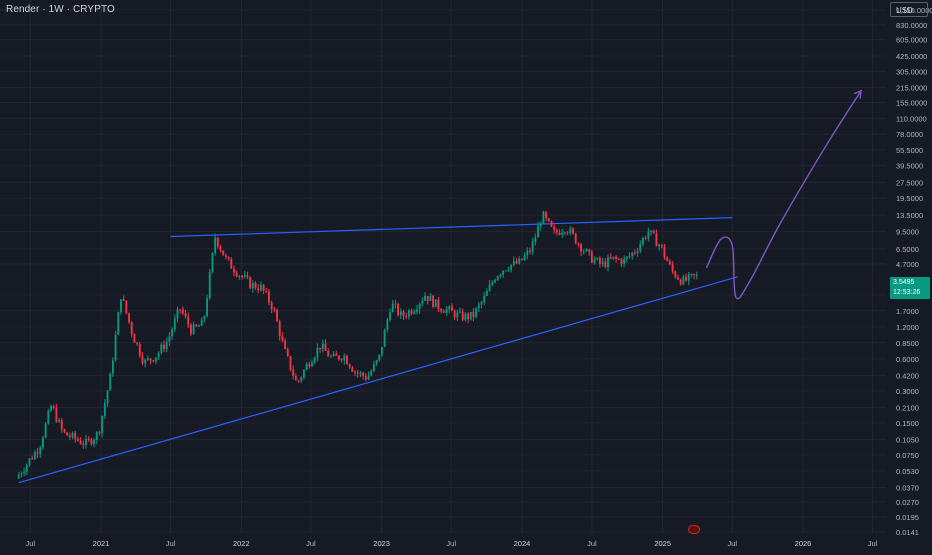 Image resolution: width=932 pixels, height=555 pixels. I want to click on y-tick-label: 19.5000, so click(909, 198).